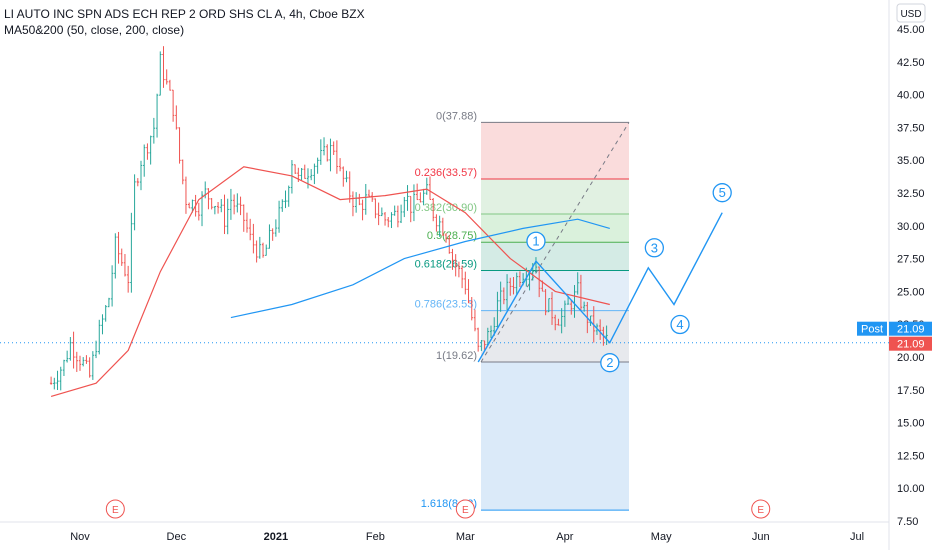 The image size is (932, 550). I want to click on y-tick-label: 10.00, so click(911, 489).